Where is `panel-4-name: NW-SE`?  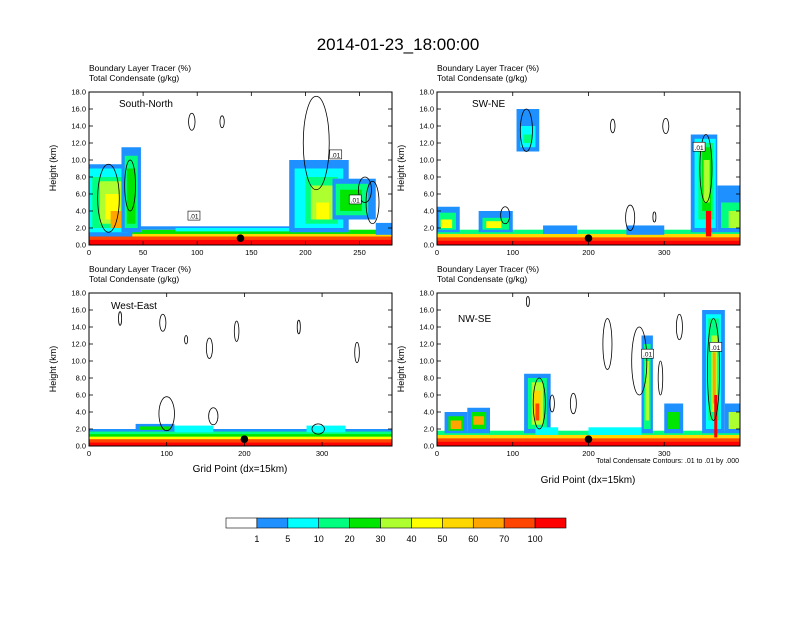
panel-4-name: NW-SE is located at coordinates (474, 319).